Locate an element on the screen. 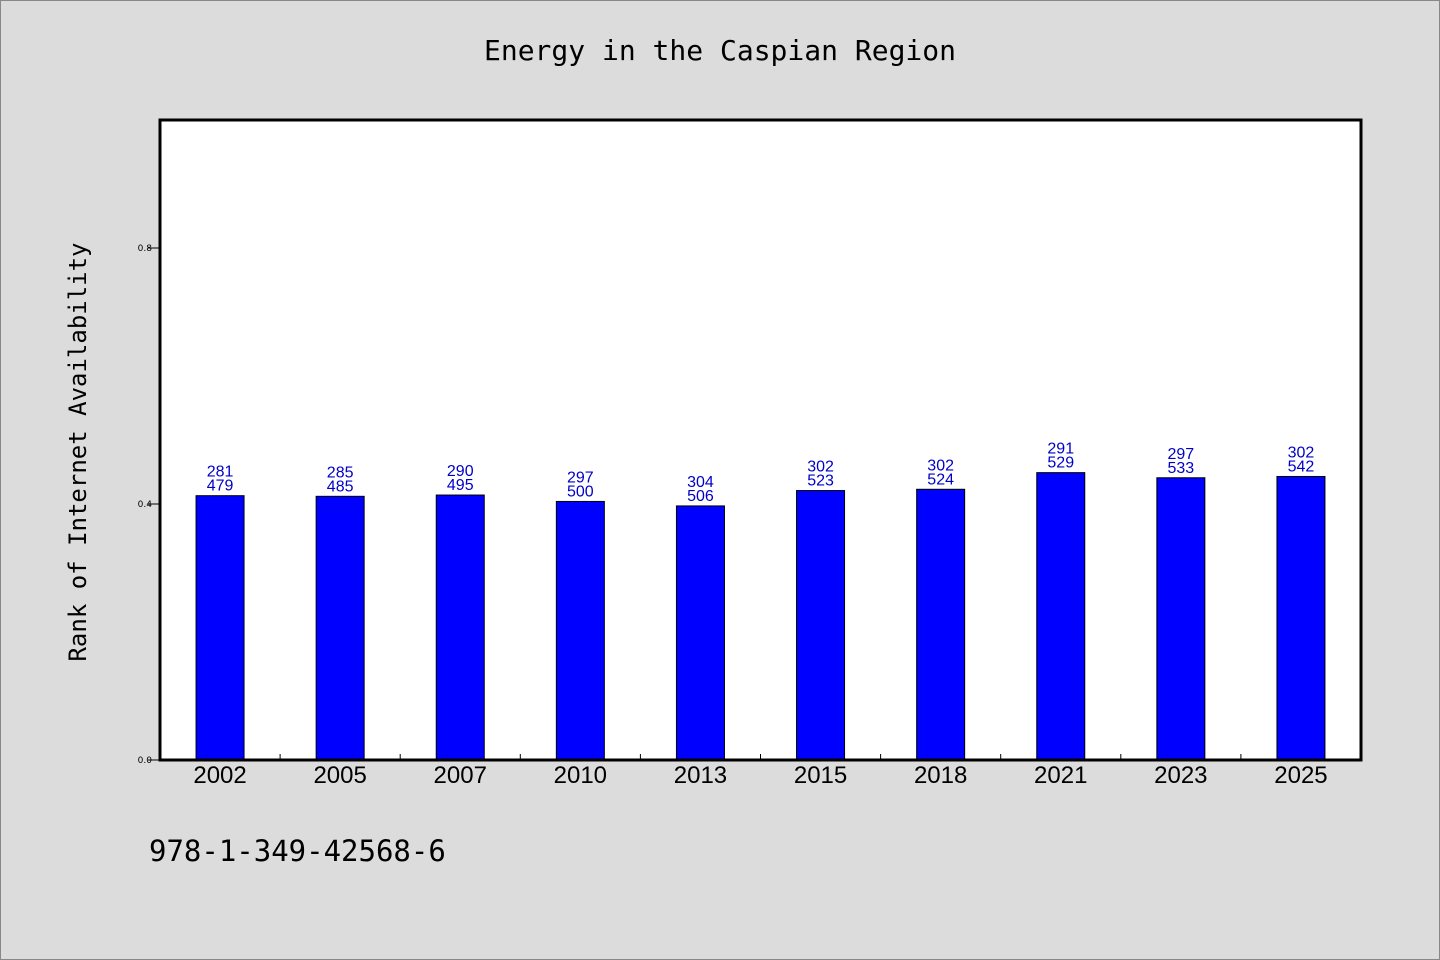 The width and height of the screenshot is (1440, 960). y-tick-label: 0.8 is located at coordinates (145, 249).